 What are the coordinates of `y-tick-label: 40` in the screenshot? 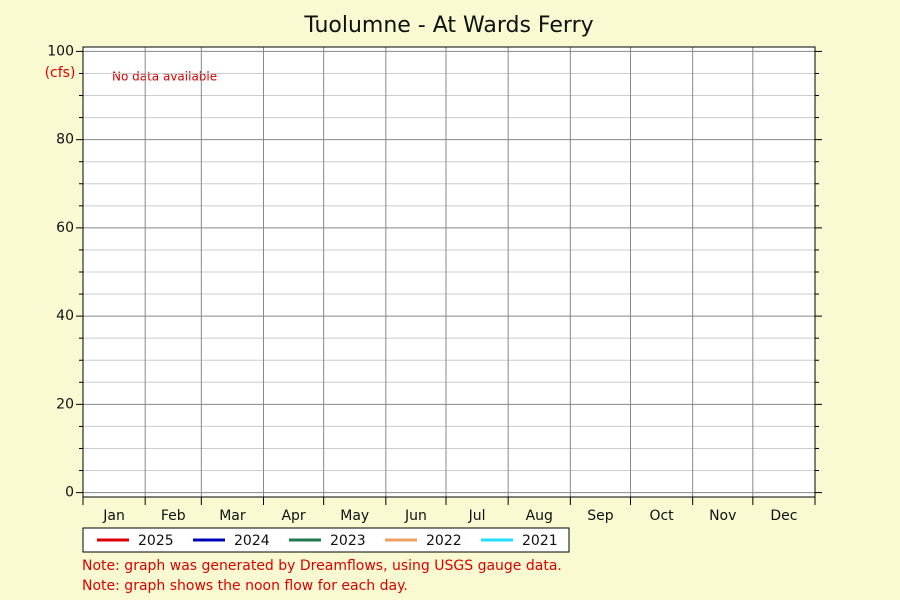 It's located at (65, 316).